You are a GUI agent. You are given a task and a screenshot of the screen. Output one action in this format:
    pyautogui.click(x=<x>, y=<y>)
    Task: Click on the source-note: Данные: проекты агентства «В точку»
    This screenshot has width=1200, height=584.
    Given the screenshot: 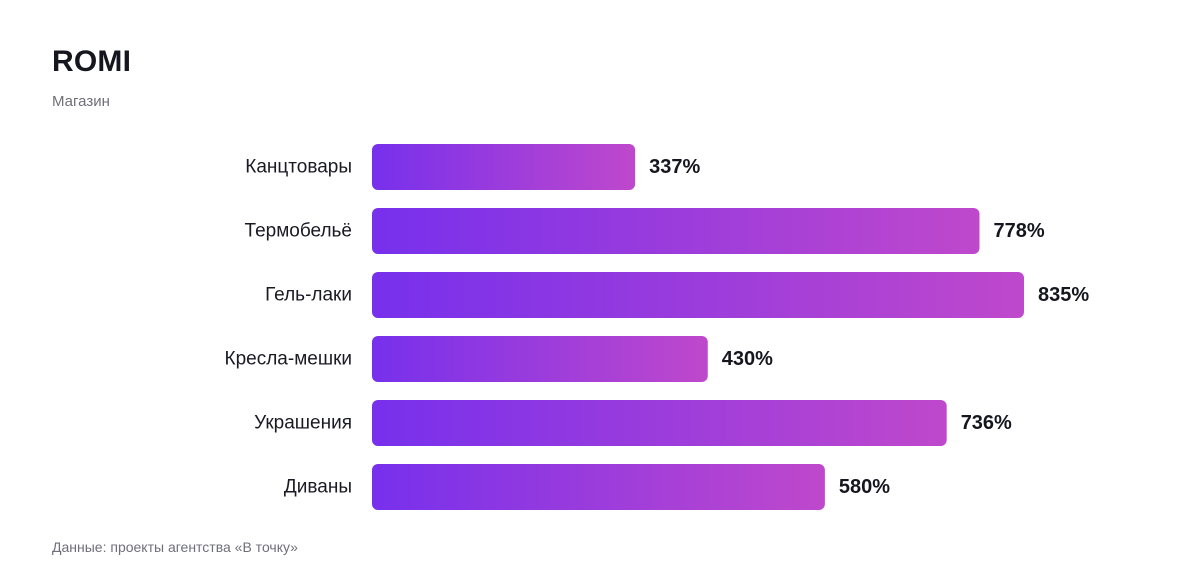 What is the action you would take?
    pyautogui.click(x=175, y=547)
    